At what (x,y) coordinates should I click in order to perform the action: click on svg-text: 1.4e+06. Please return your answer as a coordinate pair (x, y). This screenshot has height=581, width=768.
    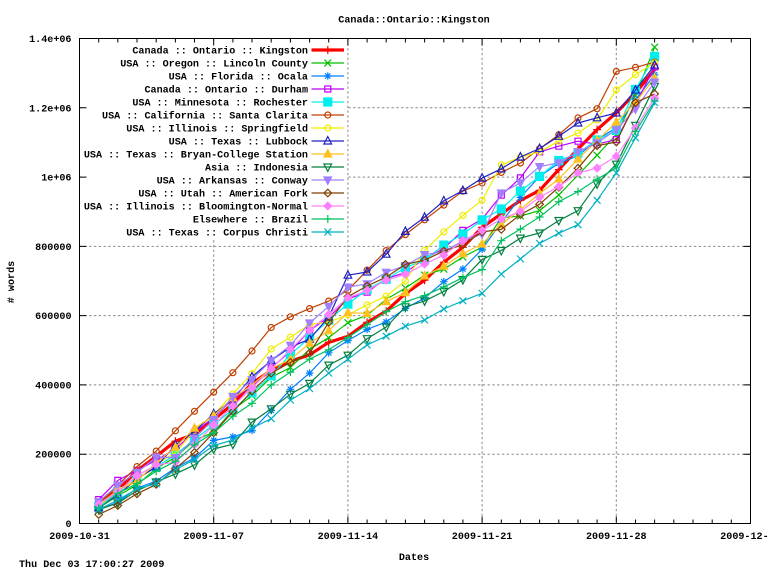
    Looking at the image, I should click on (50, 40).